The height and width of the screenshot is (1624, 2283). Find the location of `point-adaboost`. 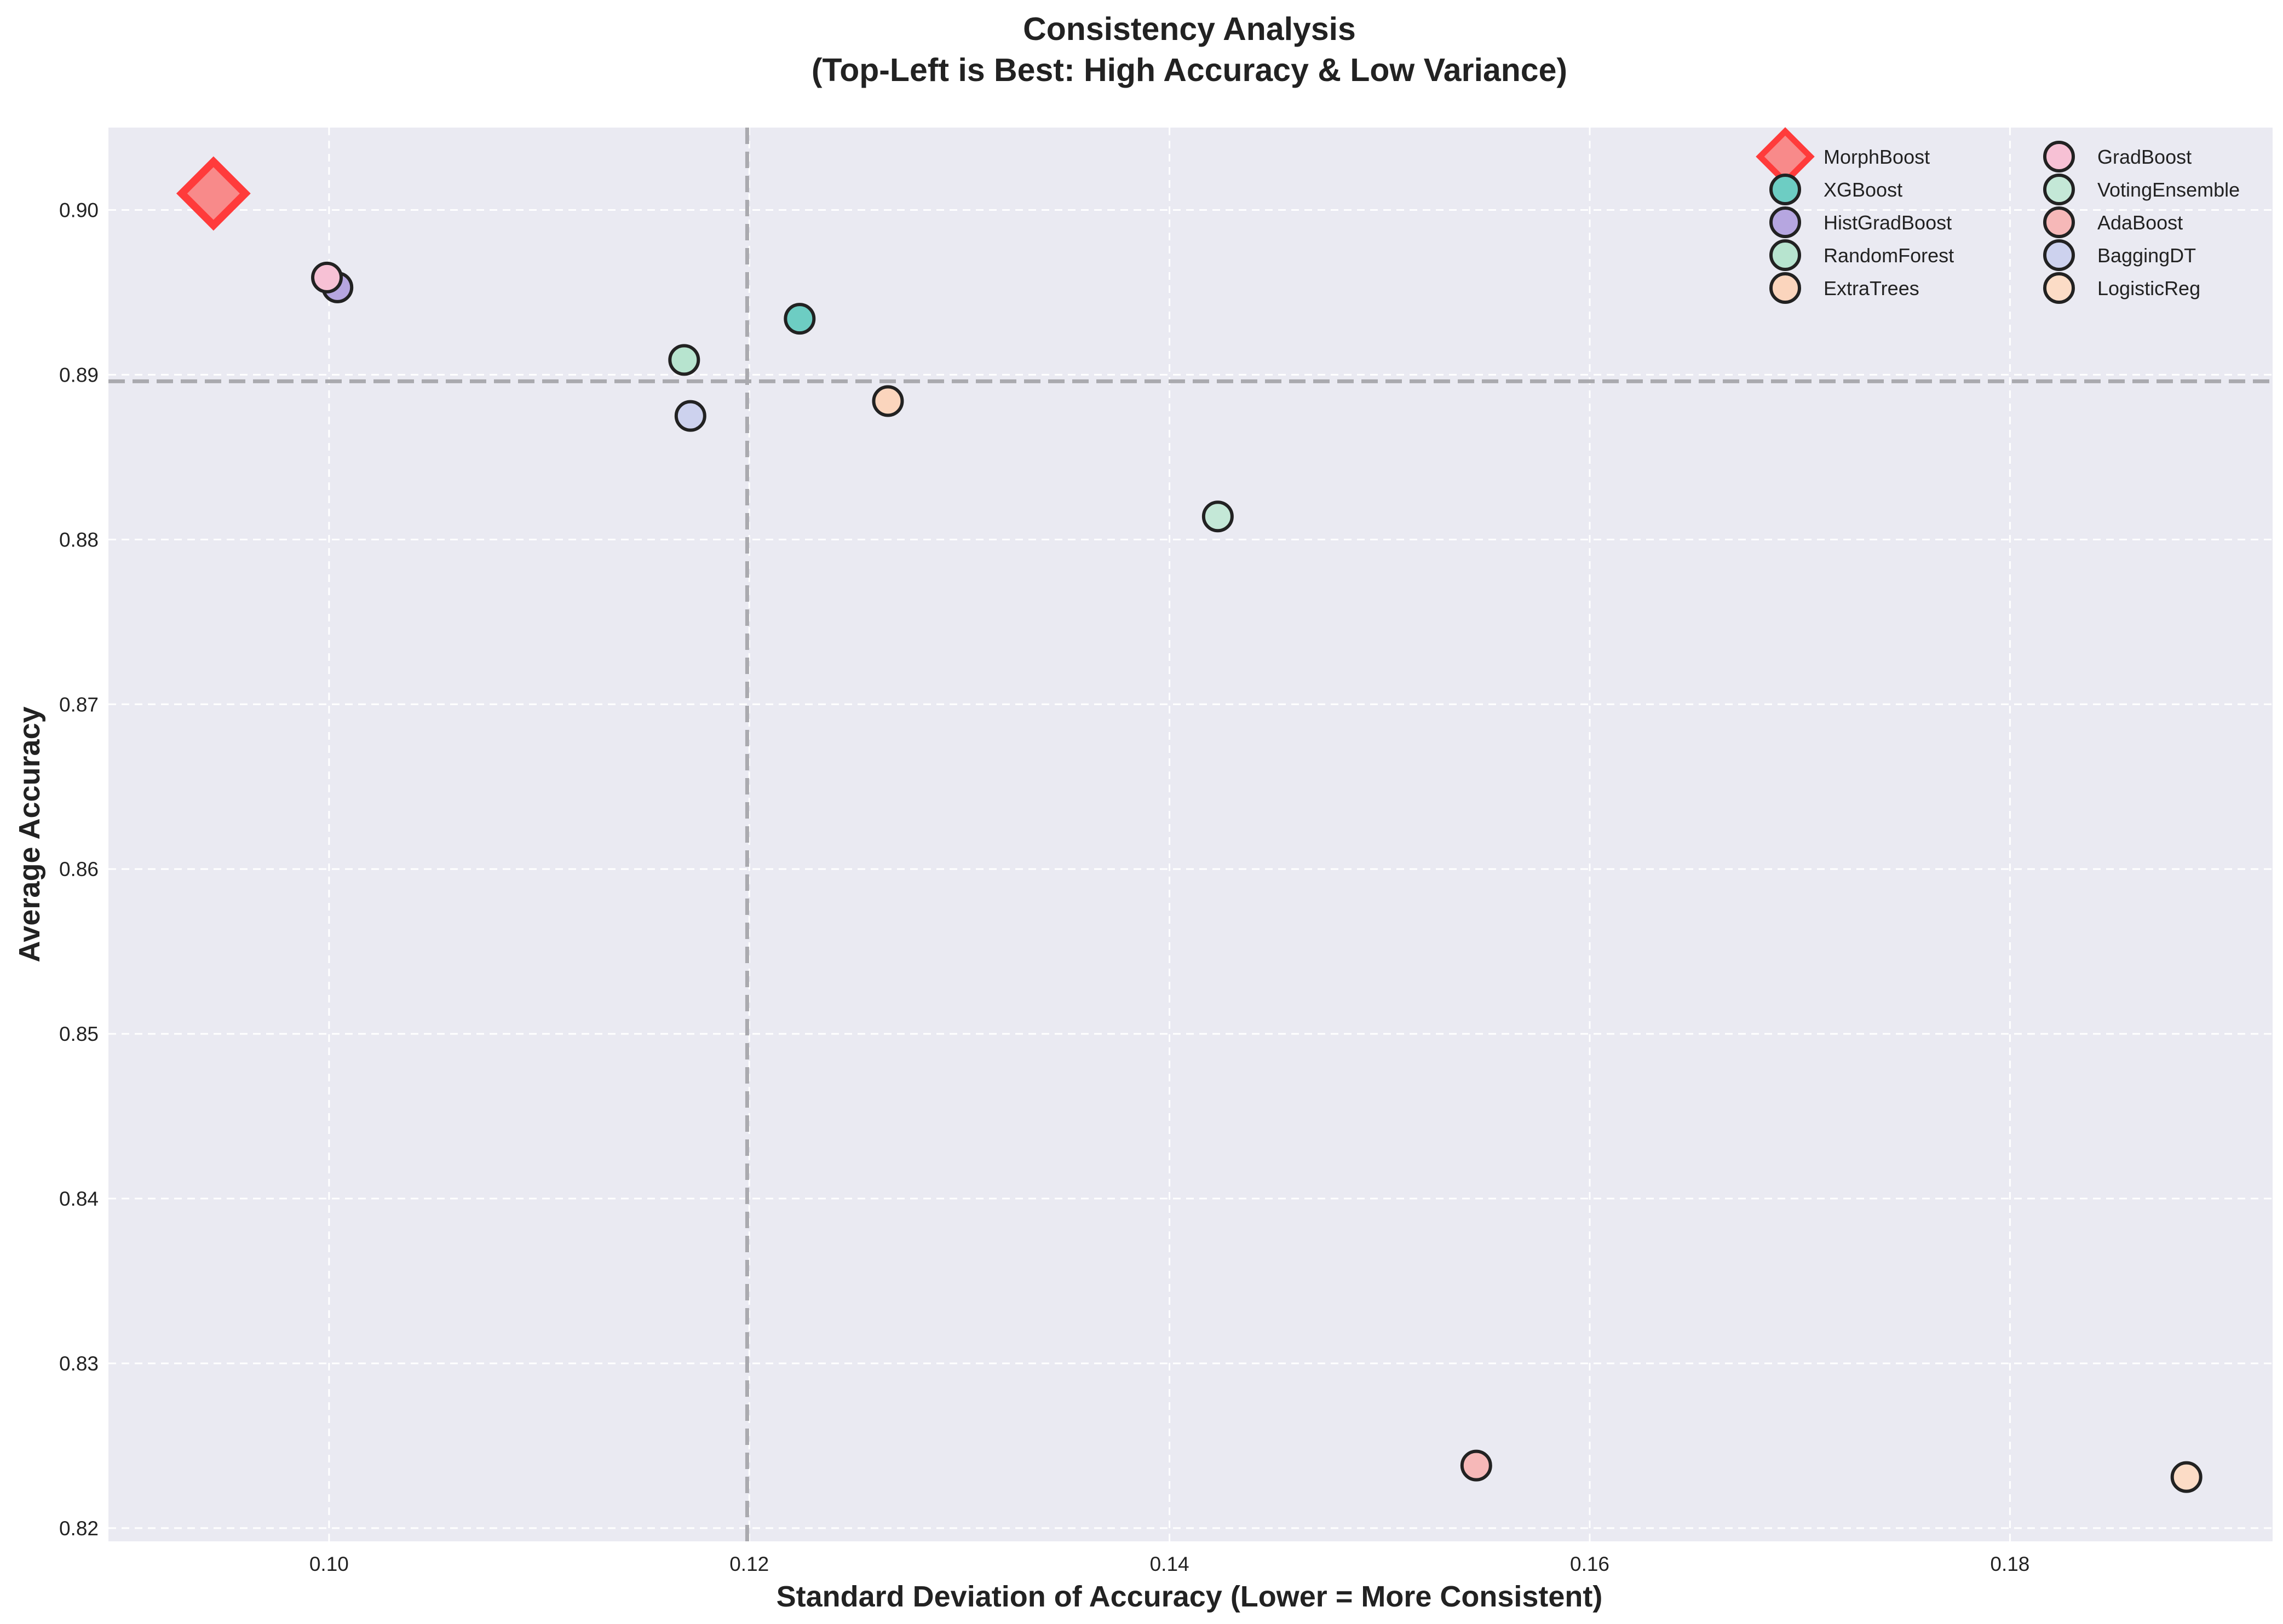

point-adaboost is located at coordinates (1476, 1465).